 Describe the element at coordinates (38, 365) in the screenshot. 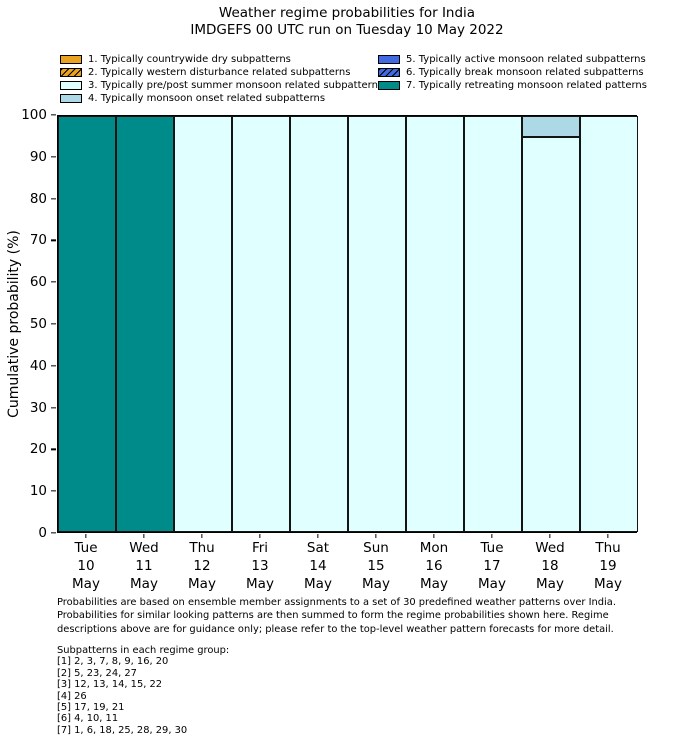

I see `y-tick-label: 40` at that location.